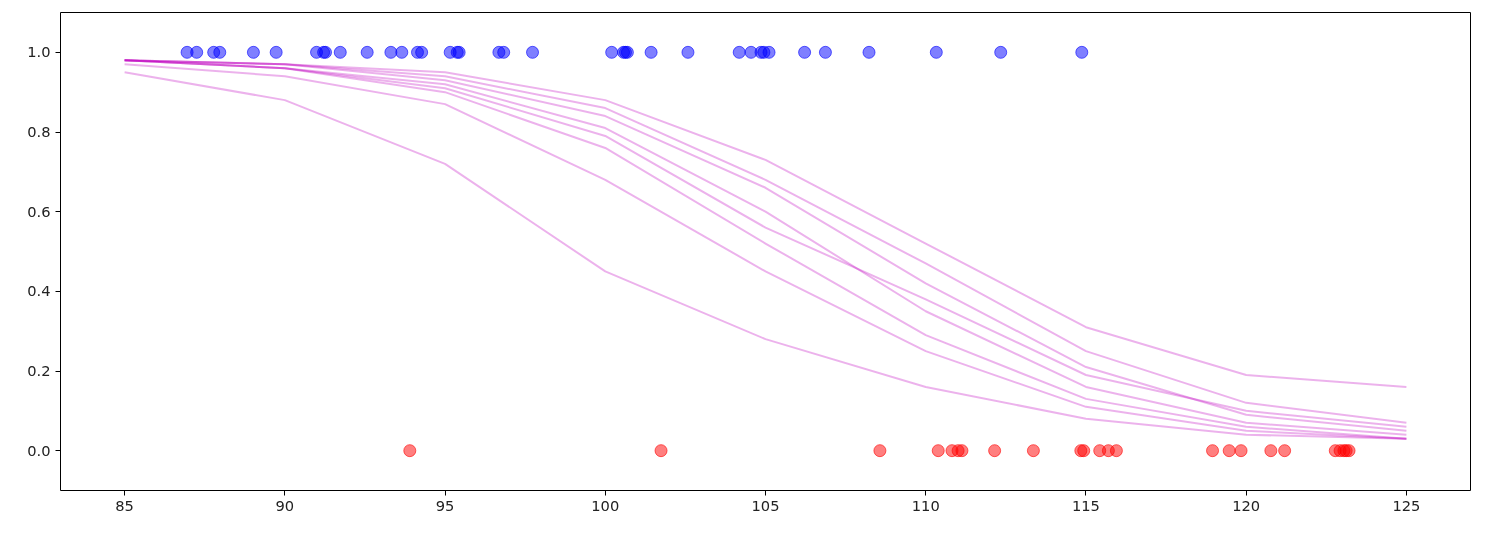 Image resolution: width=1500 pixels, height=534 pixels. Describe the element at coordinates (765, 505) in the screenshot. I see `x-tick-label: 105` at that location.